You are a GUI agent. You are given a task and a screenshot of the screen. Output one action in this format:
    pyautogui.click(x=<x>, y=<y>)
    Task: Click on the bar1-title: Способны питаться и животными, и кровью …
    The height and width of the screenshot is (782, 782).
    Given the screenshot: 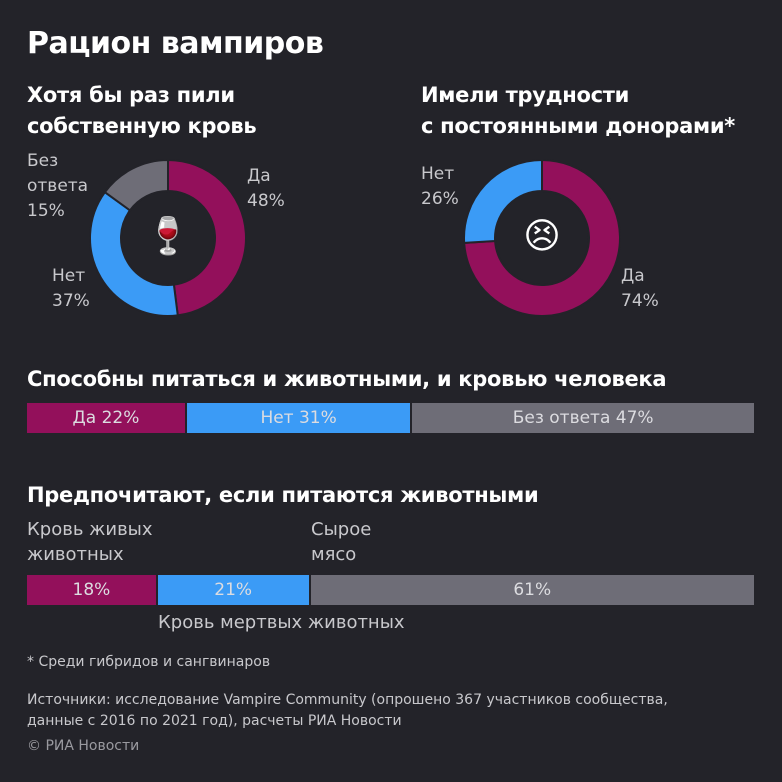 What is the action you would take?
    pyautogui.click(x=347, y=379)
    